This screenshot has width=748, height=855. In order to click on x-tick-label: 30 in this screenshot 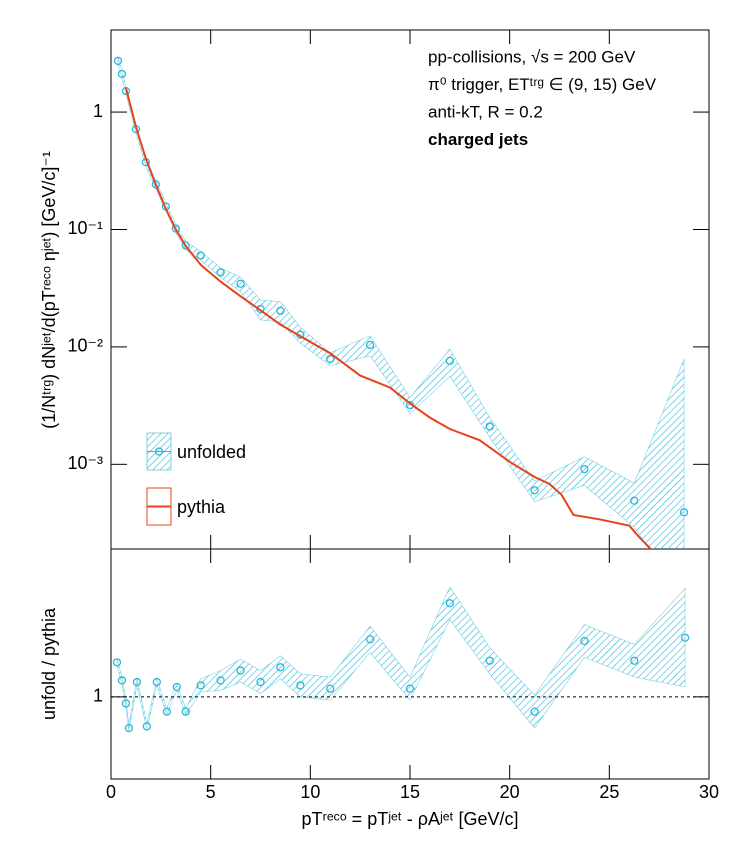, I will do `click(709, 792)`.